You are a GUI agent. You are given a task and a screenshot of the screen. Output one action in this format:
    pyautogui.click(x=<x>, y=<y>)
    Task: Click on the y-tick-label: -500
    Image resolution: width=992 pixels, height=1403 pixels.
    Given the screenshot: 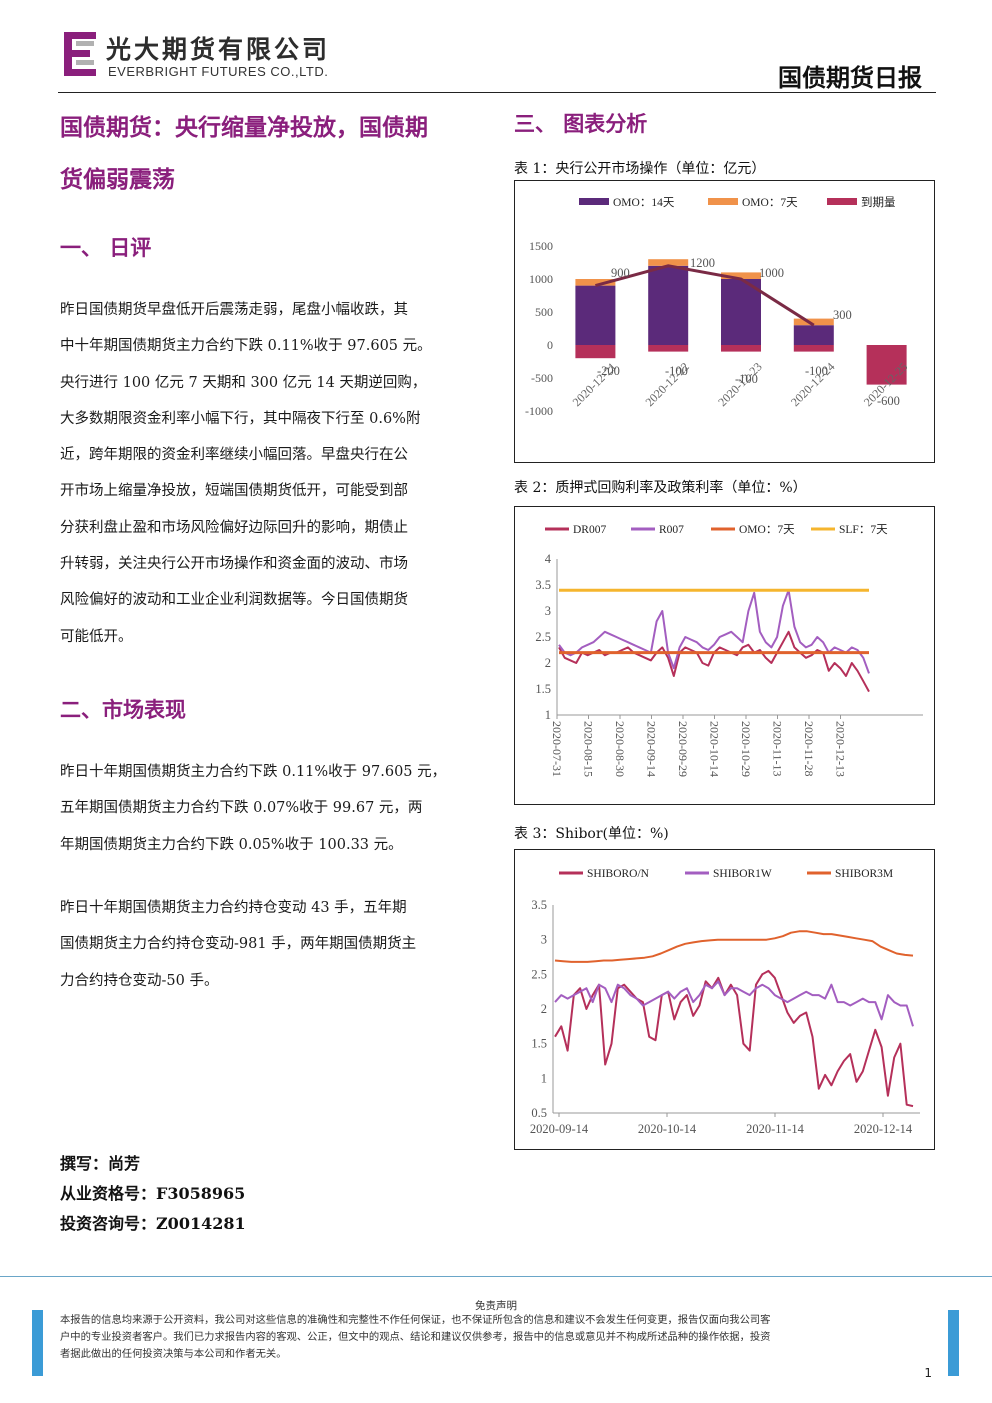 What is the action you would take?
    pyautogui.click(x=542, y=378)
    